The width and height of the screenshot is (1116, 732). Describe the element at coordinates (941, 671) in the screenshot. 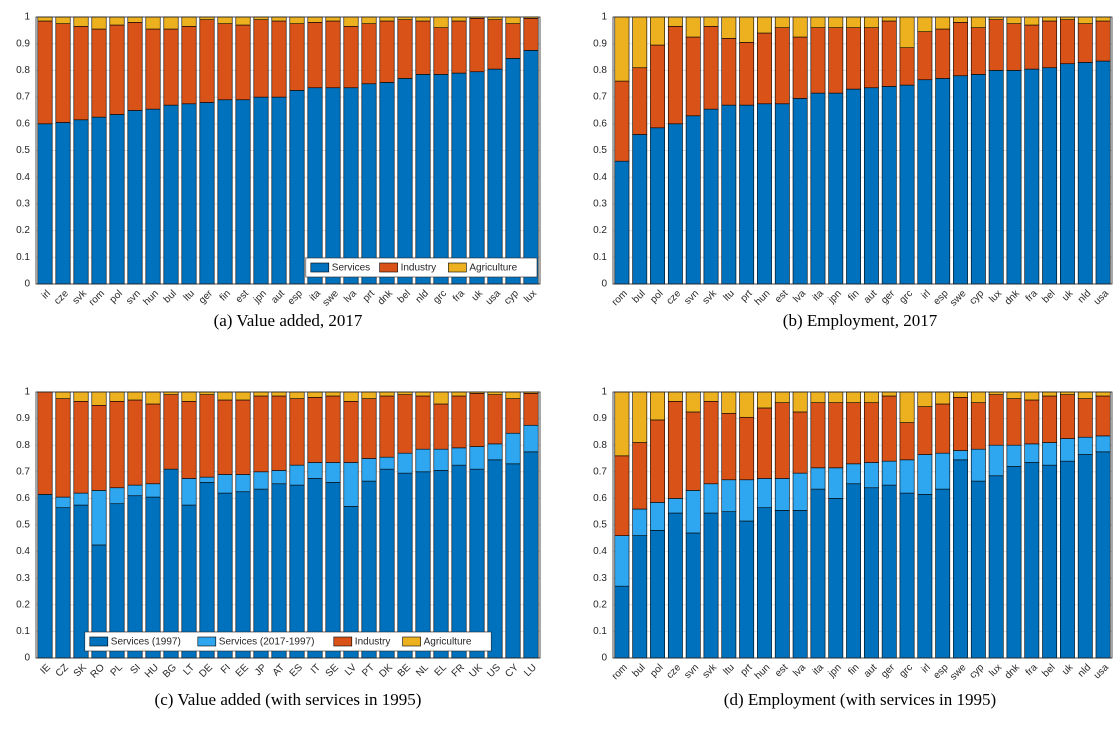

I see `x-tick-label: esp` at that location.